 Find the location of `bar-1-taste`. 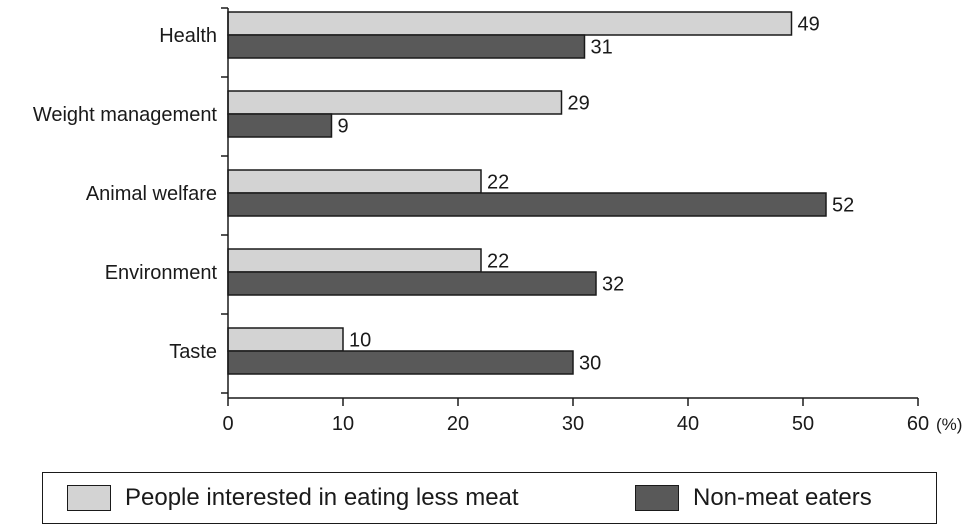

bar-1-taste is located at coordinates (285, 339).